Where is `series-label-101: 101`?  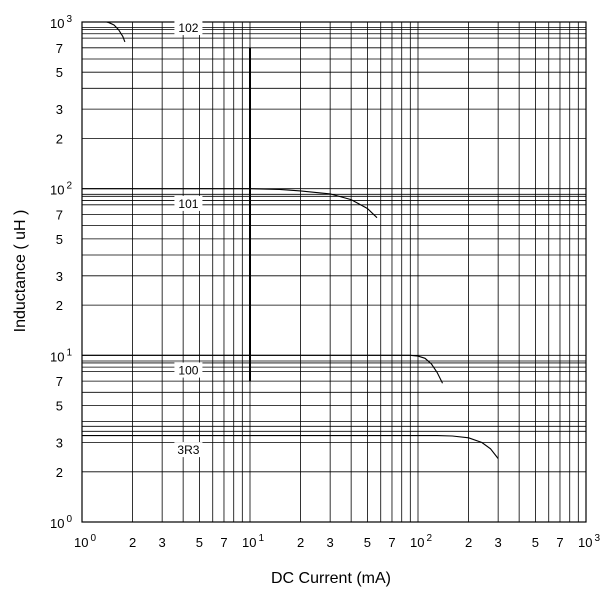 series-label-101: 101 is located at coordinates (188, 204).